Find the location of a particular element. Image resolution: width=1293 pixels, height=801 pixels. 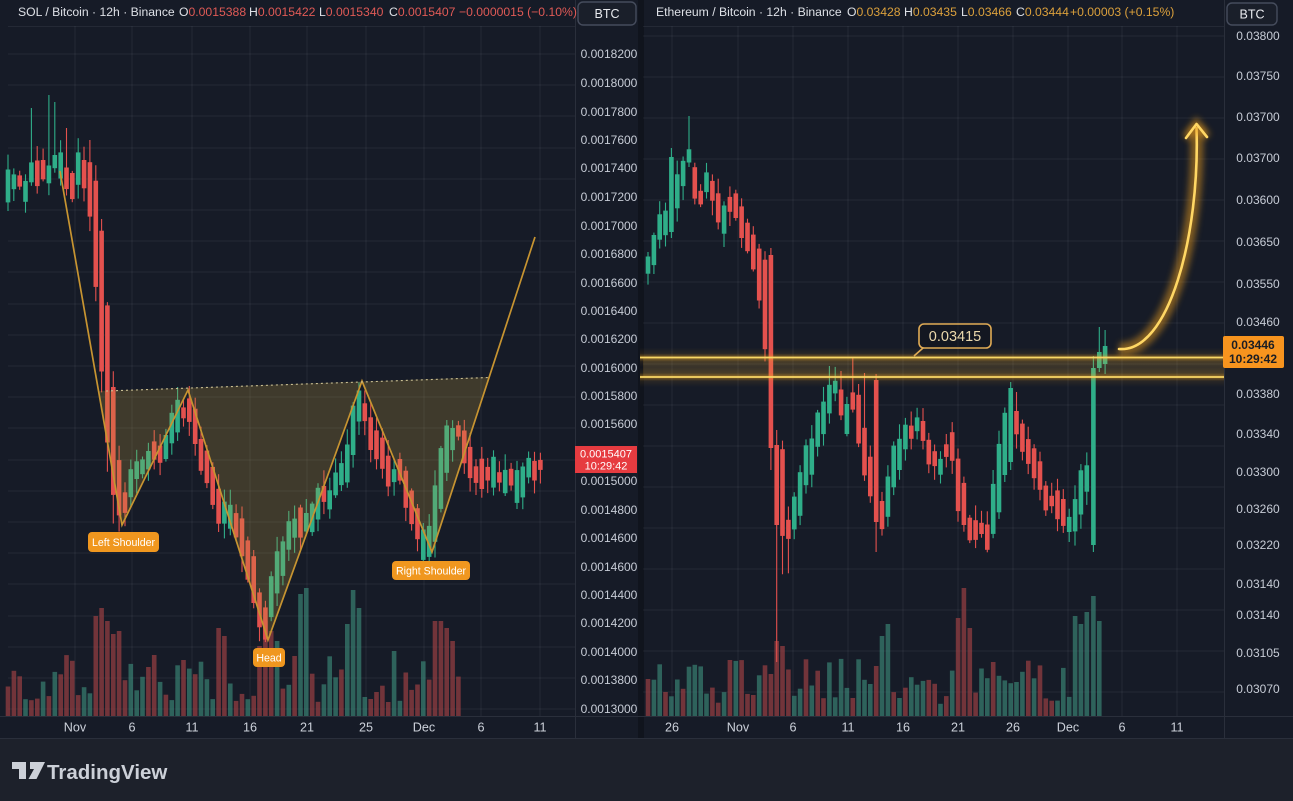

svg-text: 0.03300 is located at coordinates (1258, 472).